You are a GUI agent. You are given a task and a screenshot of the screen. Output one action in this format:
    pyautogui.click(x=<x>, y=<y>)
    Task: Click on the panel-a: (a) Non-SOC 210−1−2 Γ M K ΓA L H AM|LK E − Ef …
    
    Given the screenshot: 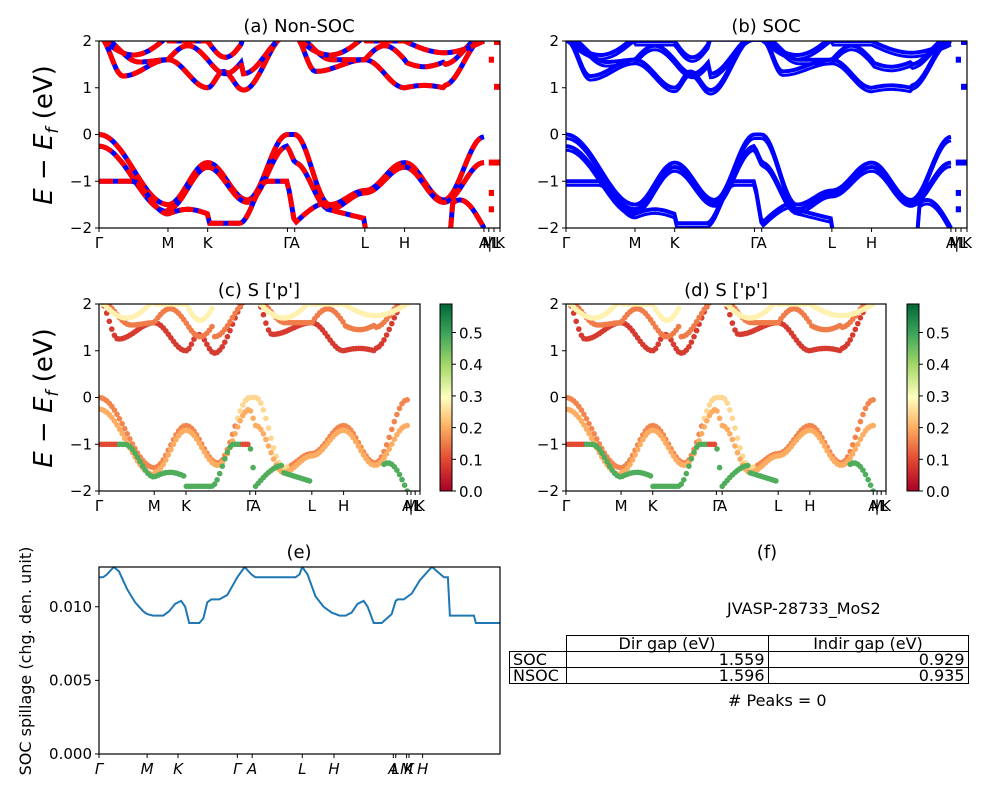 What is the action you would take?
    pyautogui.click(x=267, y=134)
    